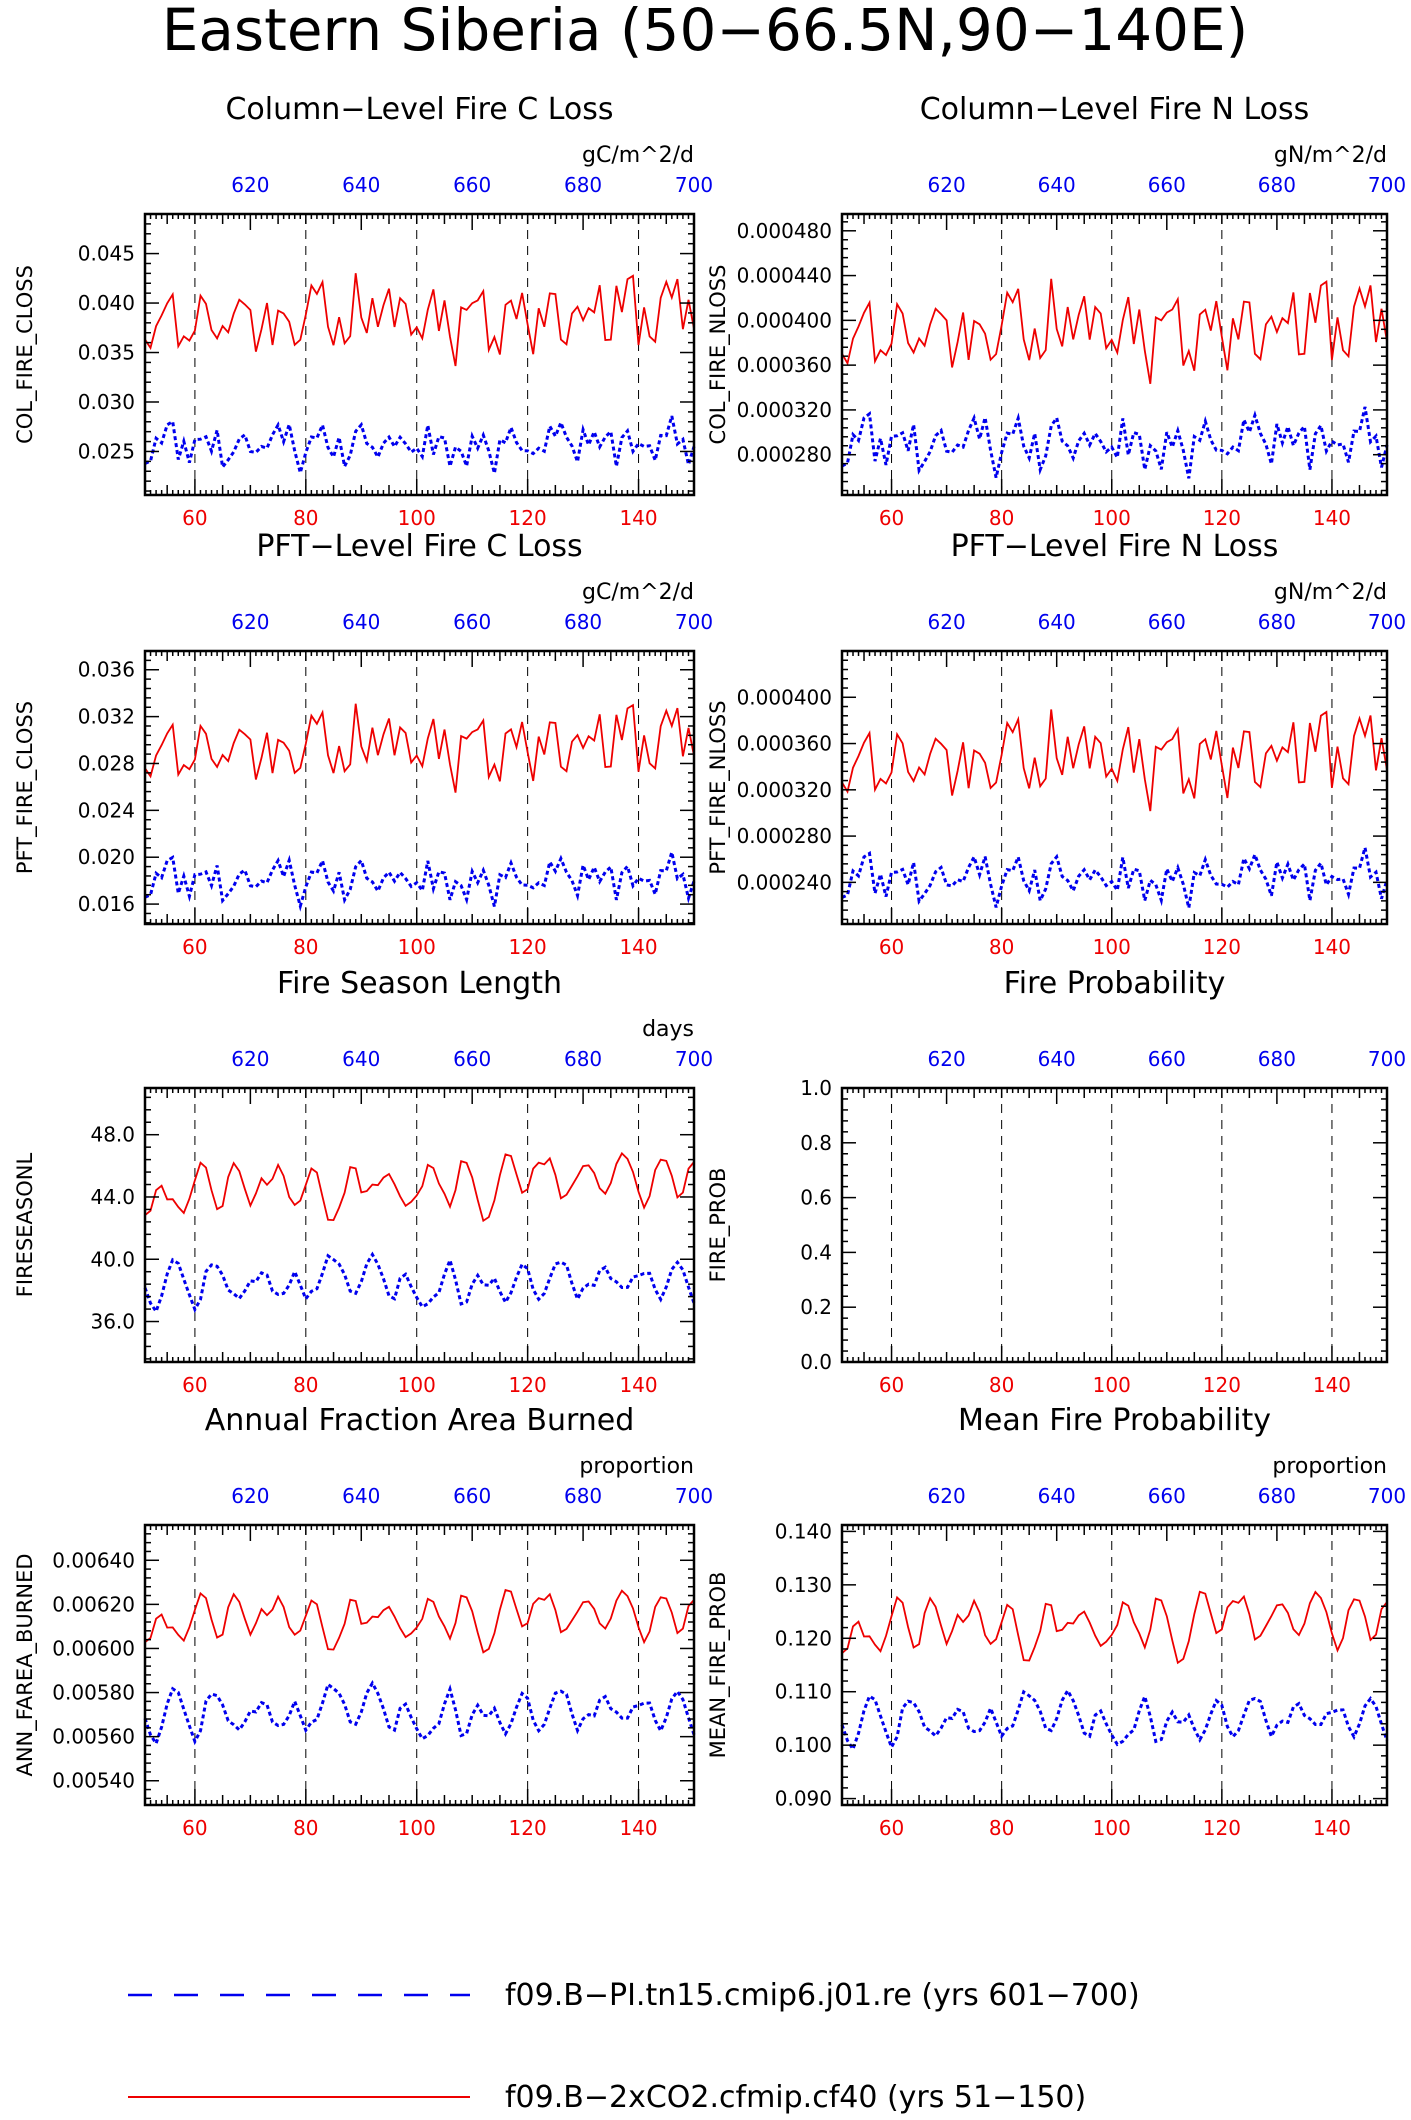 The width and height of the screenshot is (1411, 2120). I want to click on ytick-label: 0.000240, so click(784, 882).